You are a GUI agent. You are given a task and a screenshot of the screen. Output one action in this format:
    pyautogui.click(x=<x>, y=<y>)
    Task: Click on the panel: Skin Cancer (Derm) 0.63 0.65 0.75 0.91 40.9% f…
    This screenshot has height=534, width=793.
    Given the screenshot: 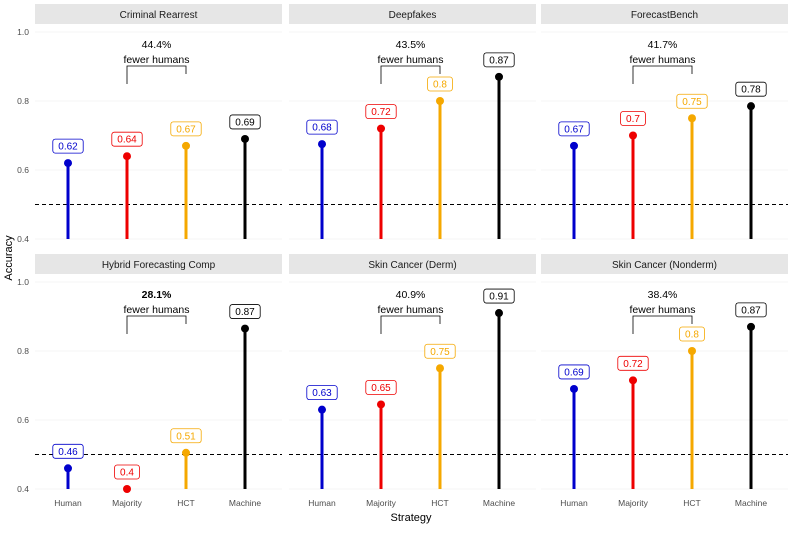 What is the action you would take?
    pyautogui.click(x=412, y=381)
    